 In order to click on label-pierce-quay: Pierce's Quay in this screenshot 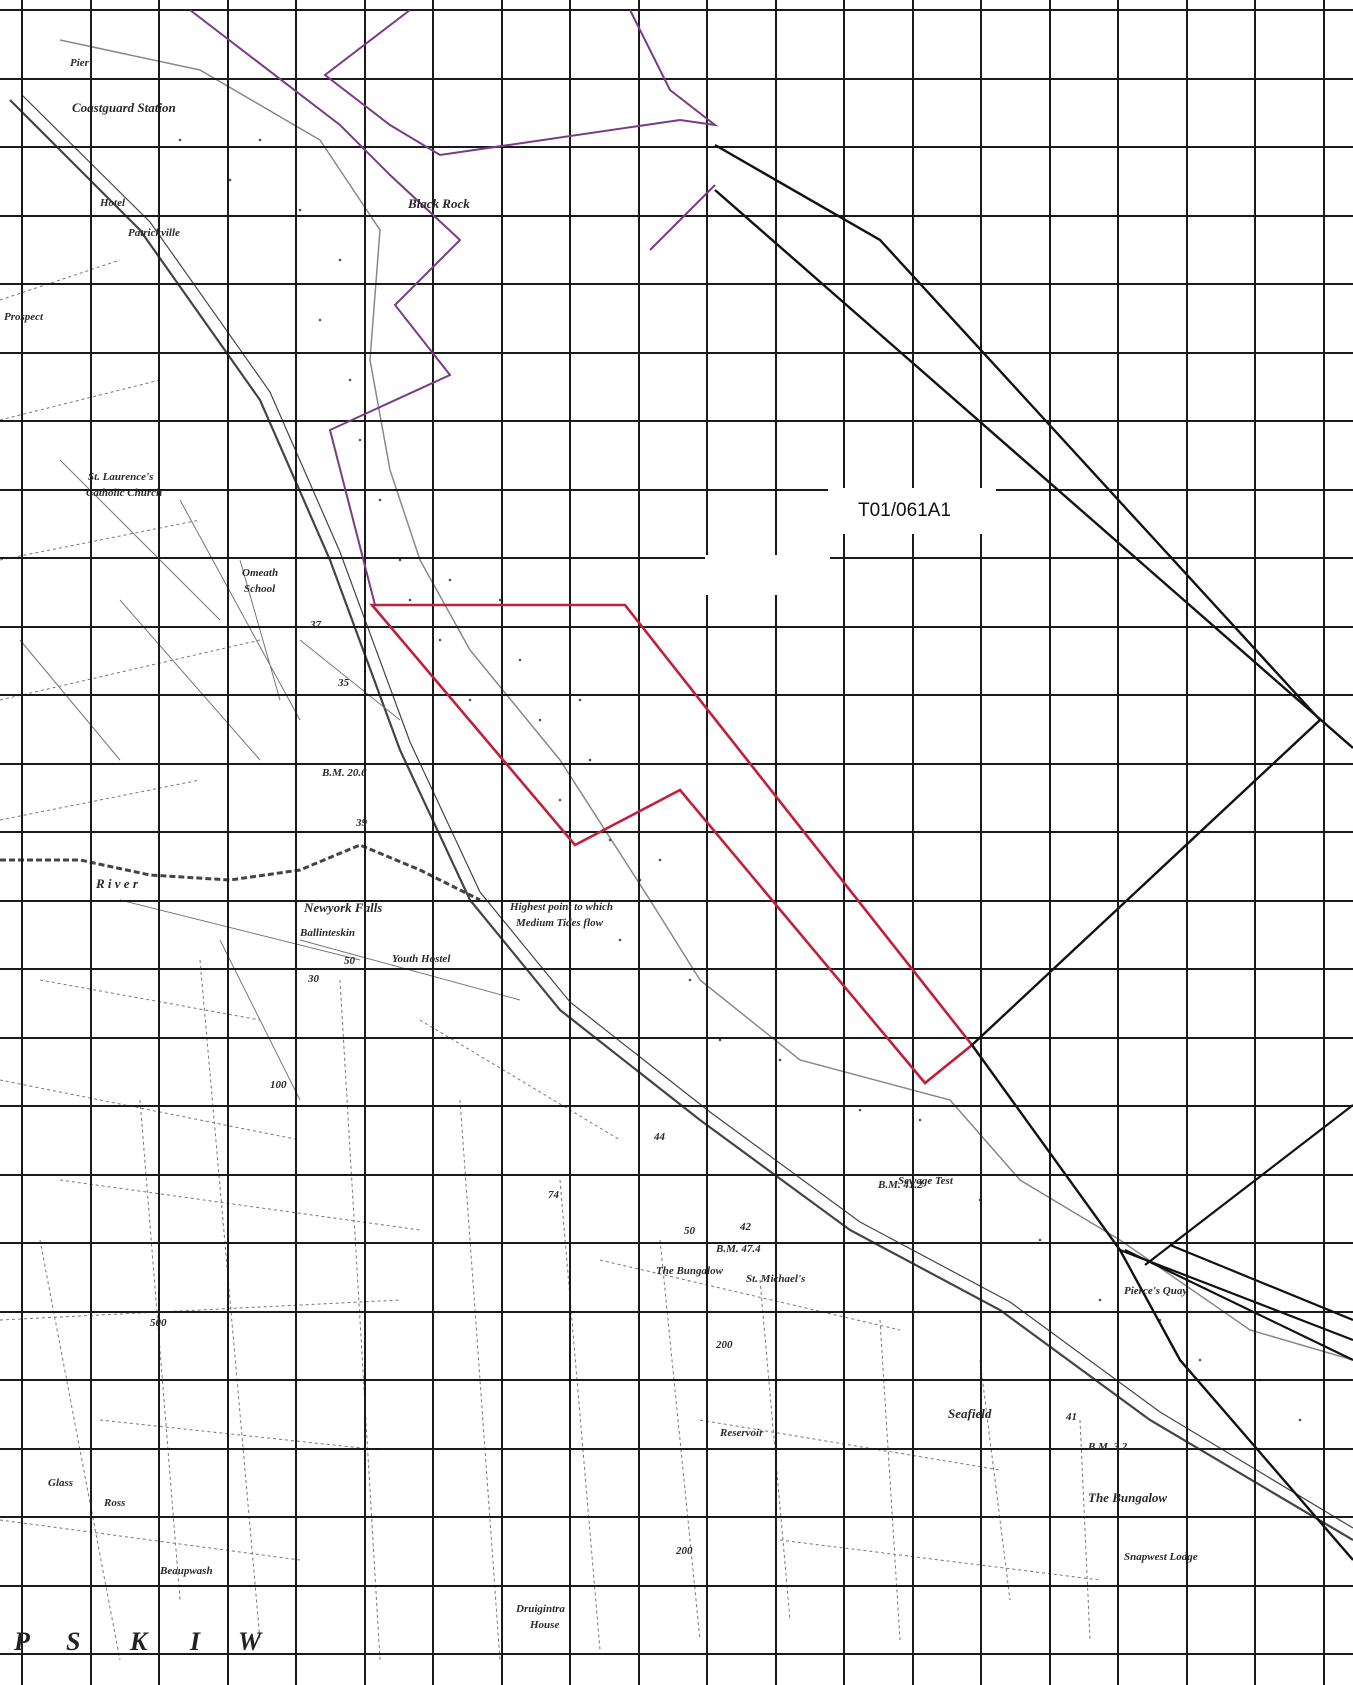, I will do `click(1155, 1291)`.